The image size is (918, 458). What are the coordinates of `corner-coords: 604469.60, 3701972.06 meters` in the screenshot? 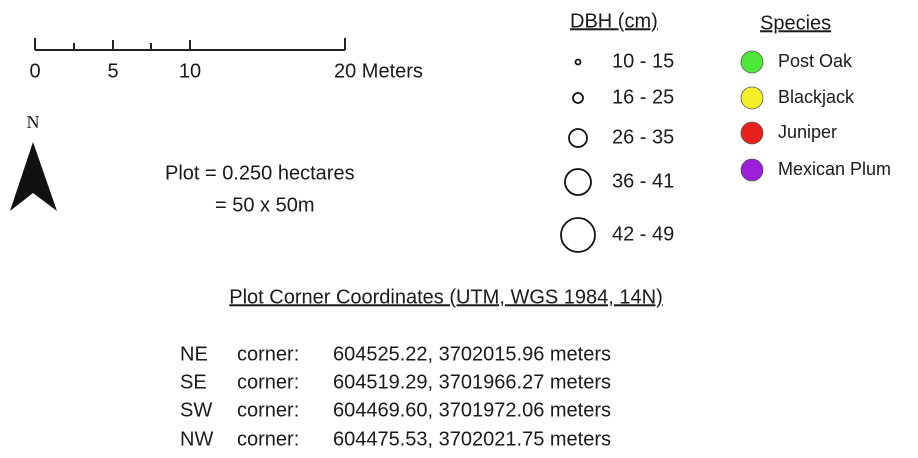 It's located at (472, 410).